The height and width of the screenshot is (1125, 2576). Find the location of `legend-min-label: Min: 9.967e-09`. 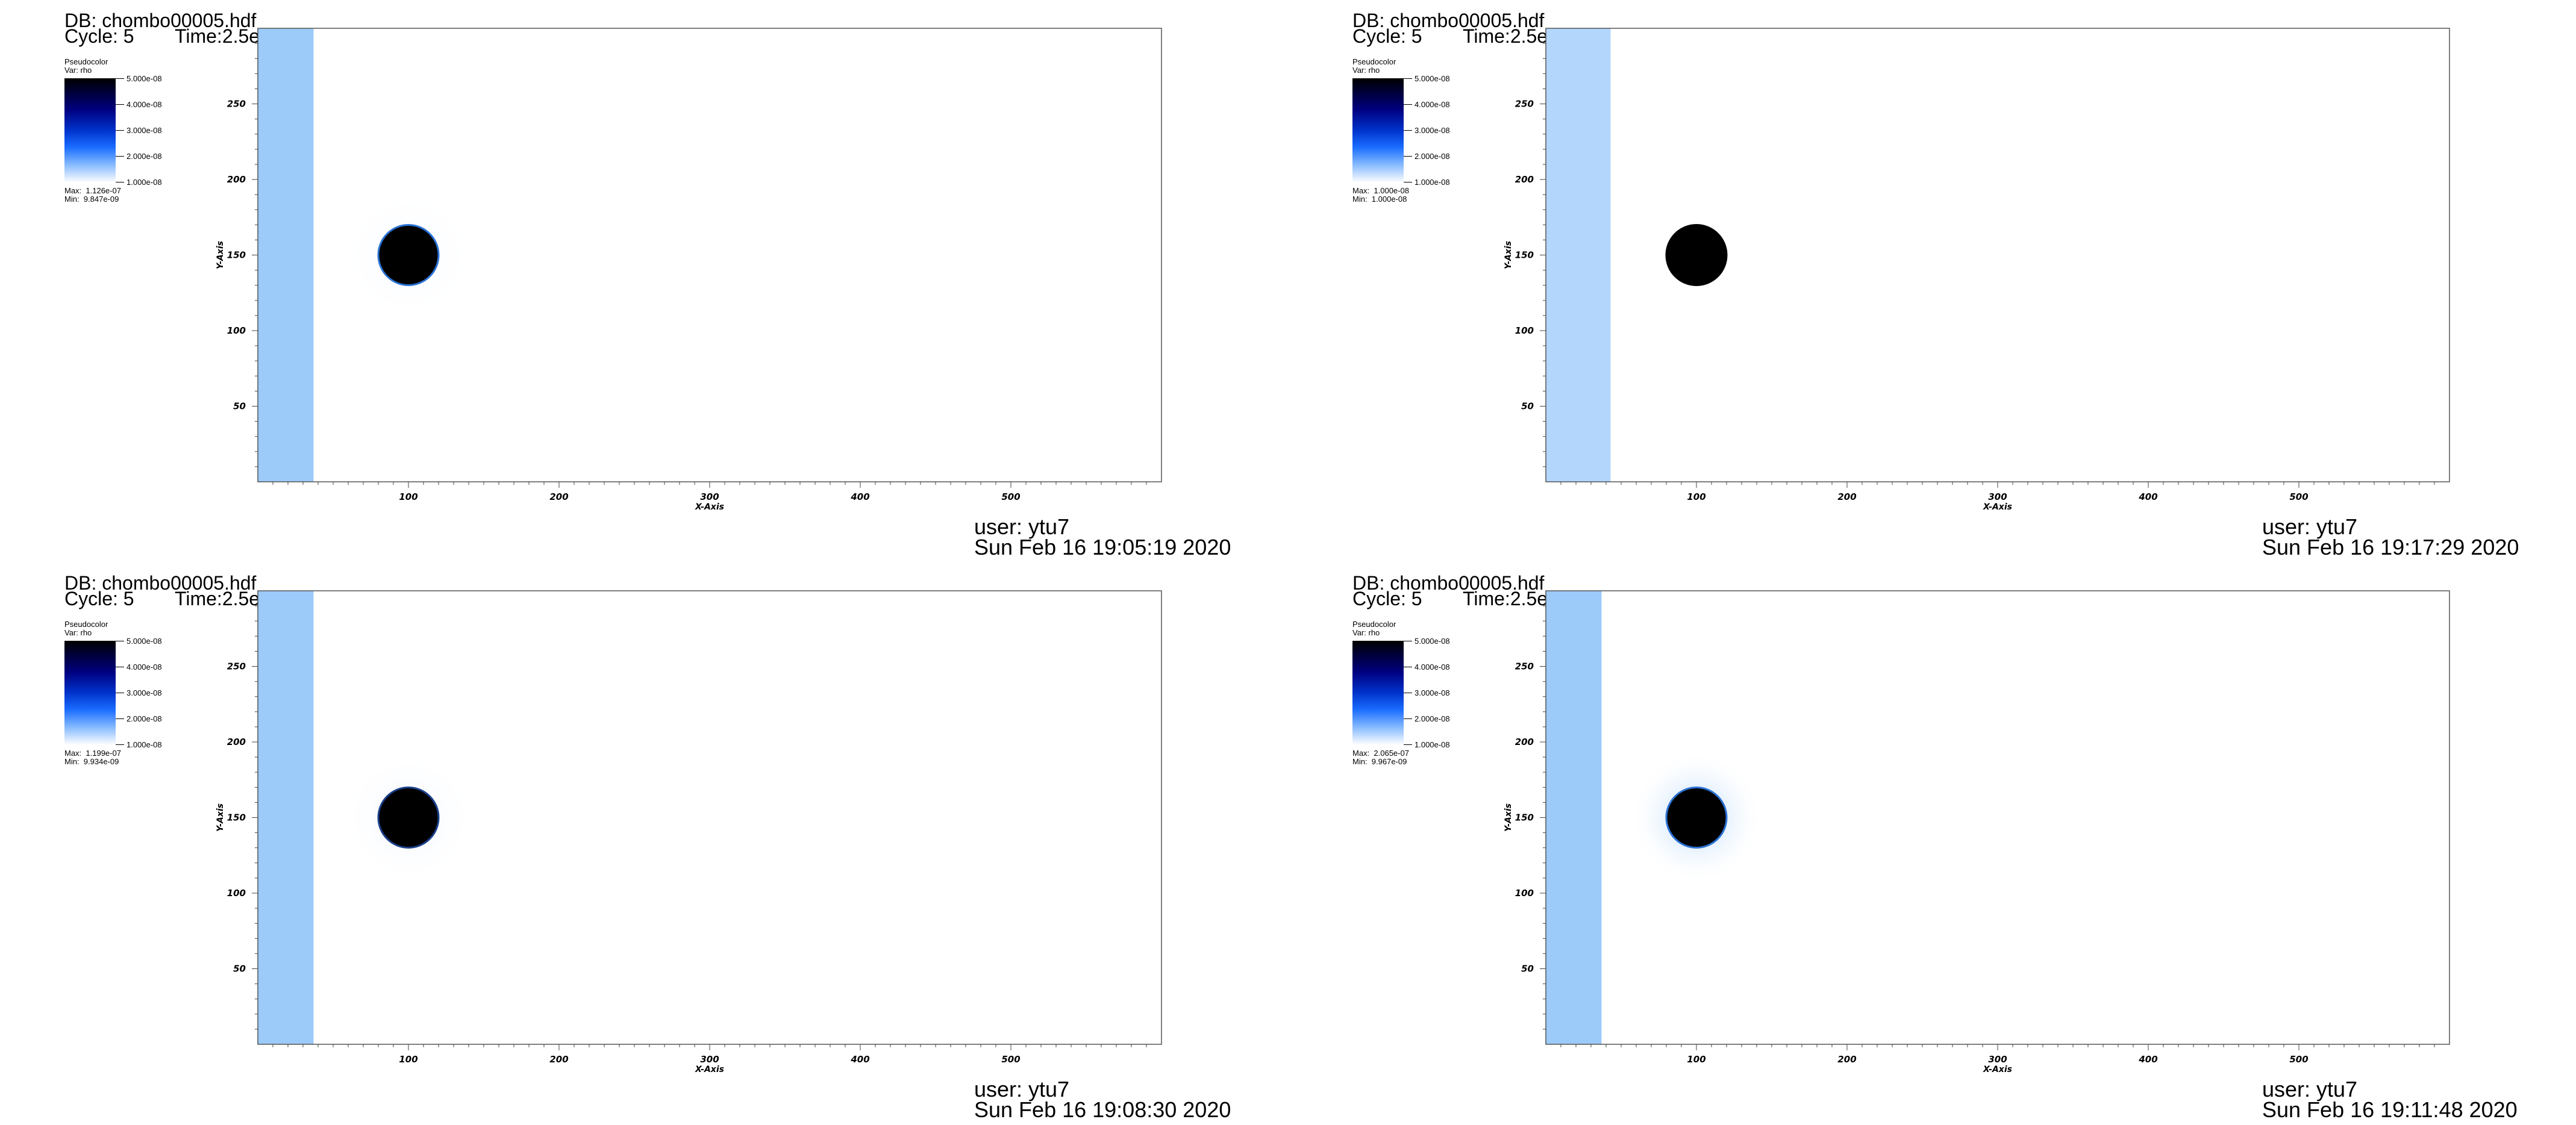

legend-min-label: Min: 9.967e-09 is located at coordinates (1380, 761).